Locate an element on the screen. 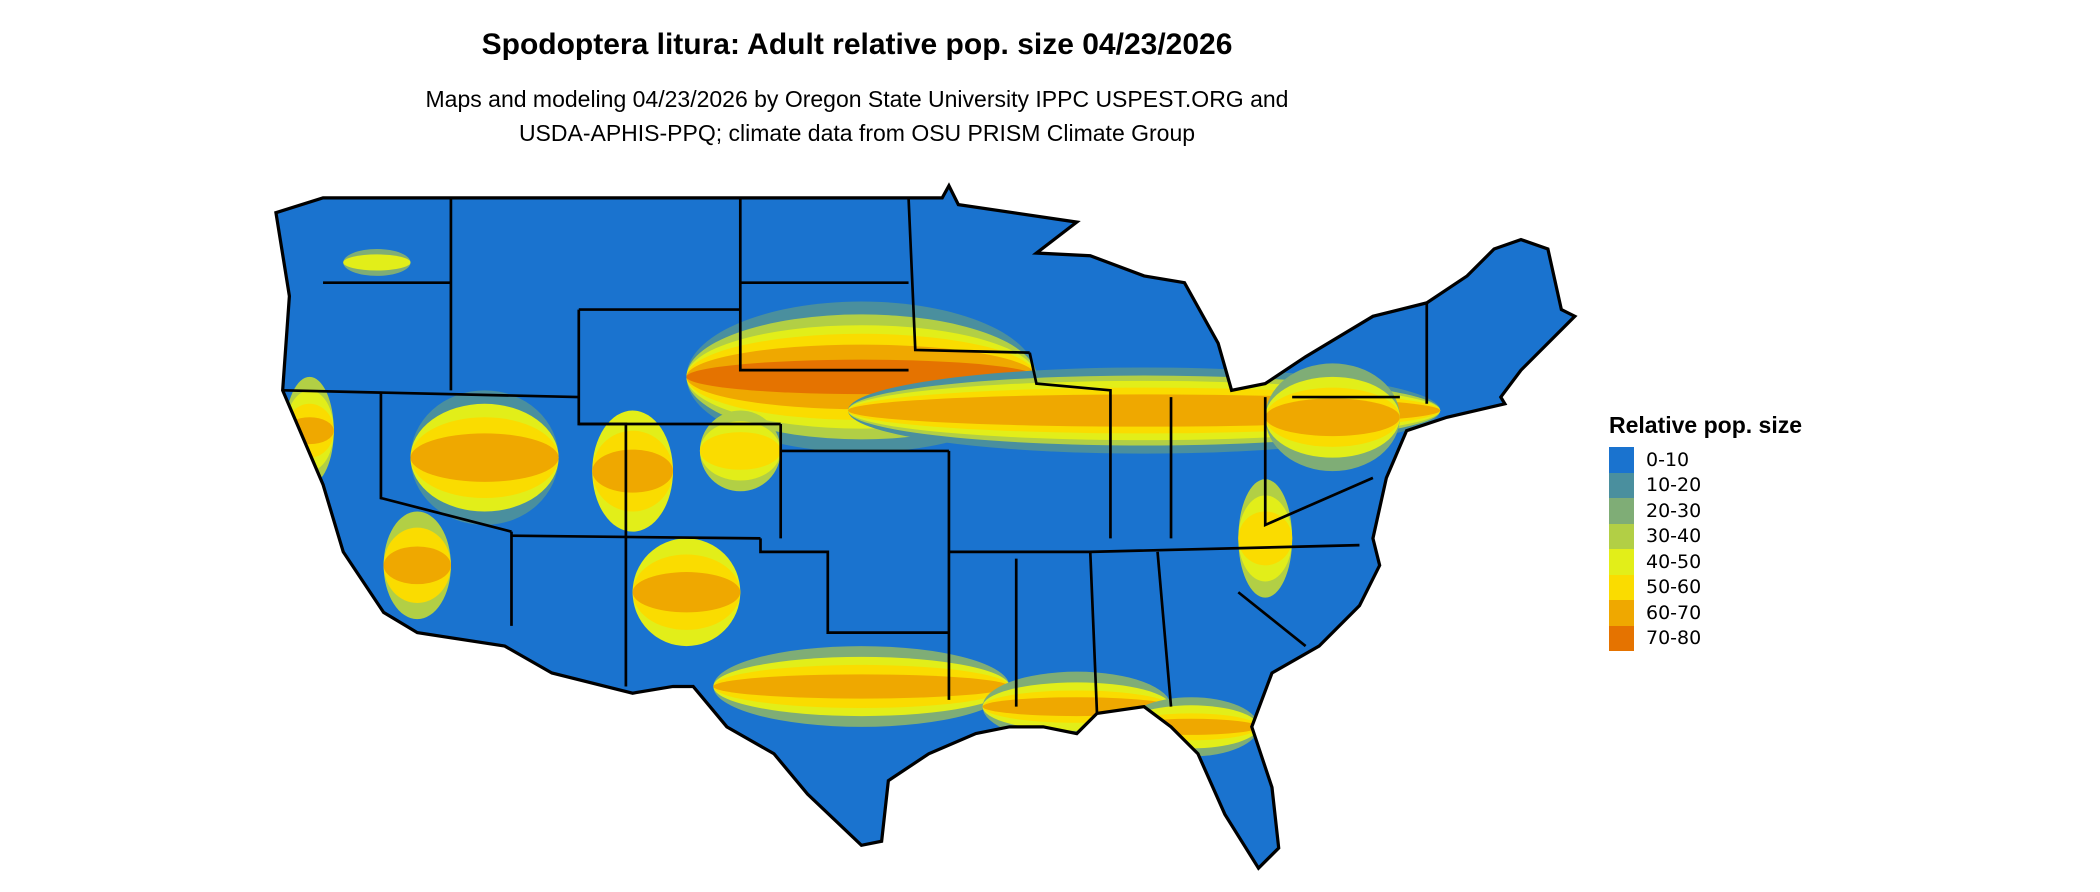 Image resolution: width=2100 pixels, height=892 pixels. legend-label: 10-20 is located at coordinates (1674, 485).